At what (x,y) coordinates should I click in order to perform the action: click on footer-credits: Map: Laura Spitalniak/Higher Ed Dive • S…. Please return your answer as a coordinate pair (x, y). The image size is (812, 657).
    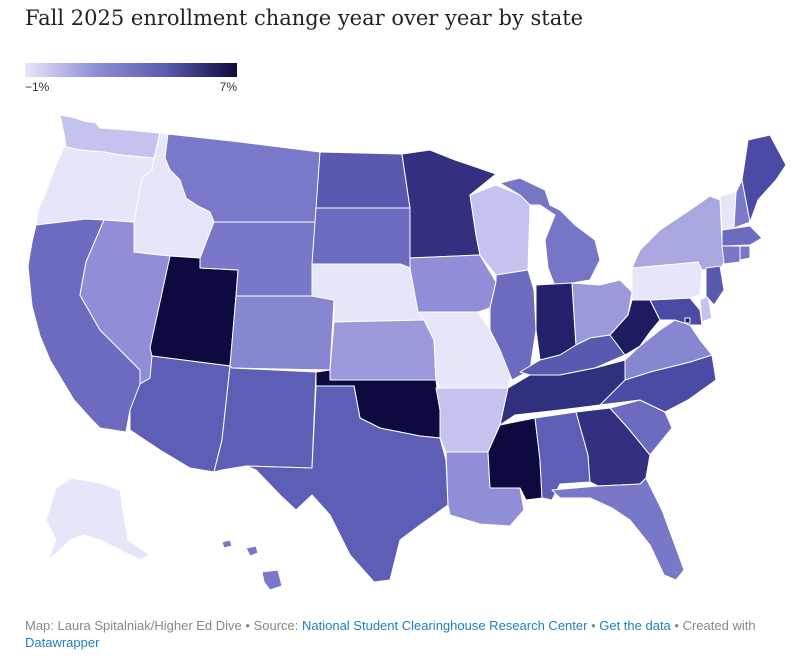
    Looking at the image, I should click on (410, 634).